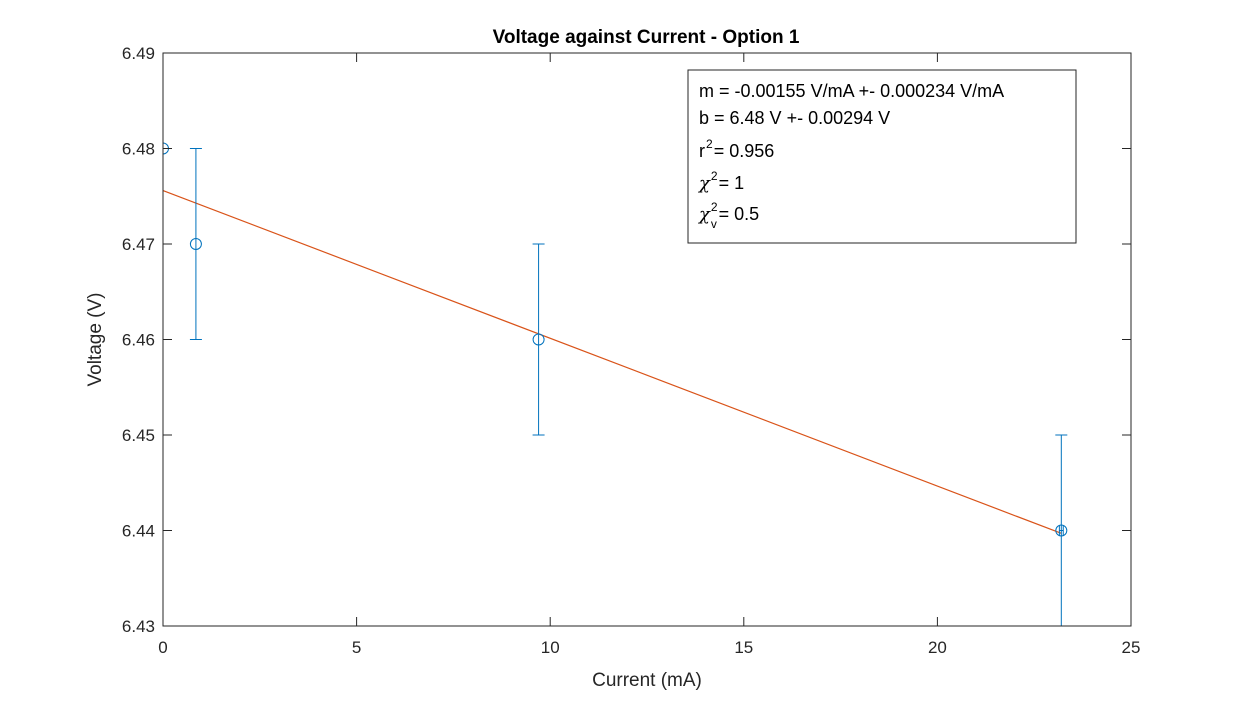  I want to click on y-tick-label: 6.48, so click(138, 149).